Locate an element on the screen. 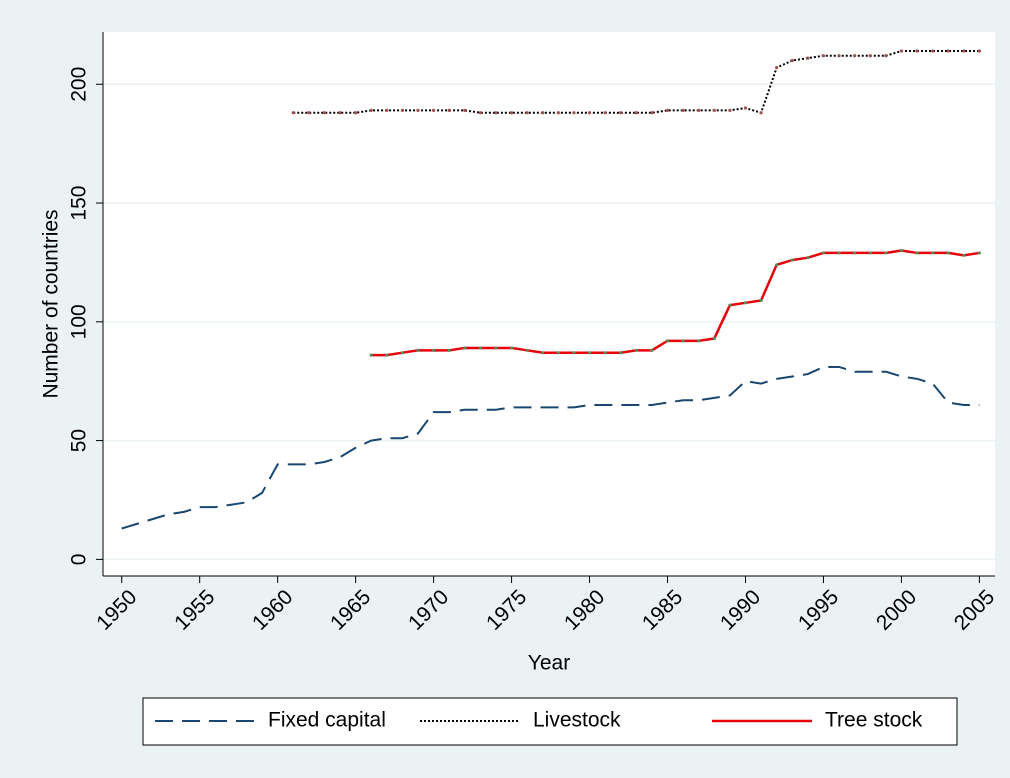 This screenshot has width=1010, height=778. legend-box is located at coordinates (550, 721).